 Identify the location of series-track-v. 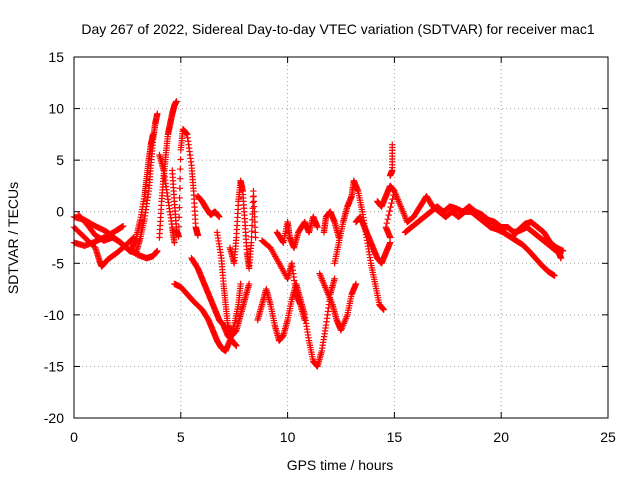
(391, 160).